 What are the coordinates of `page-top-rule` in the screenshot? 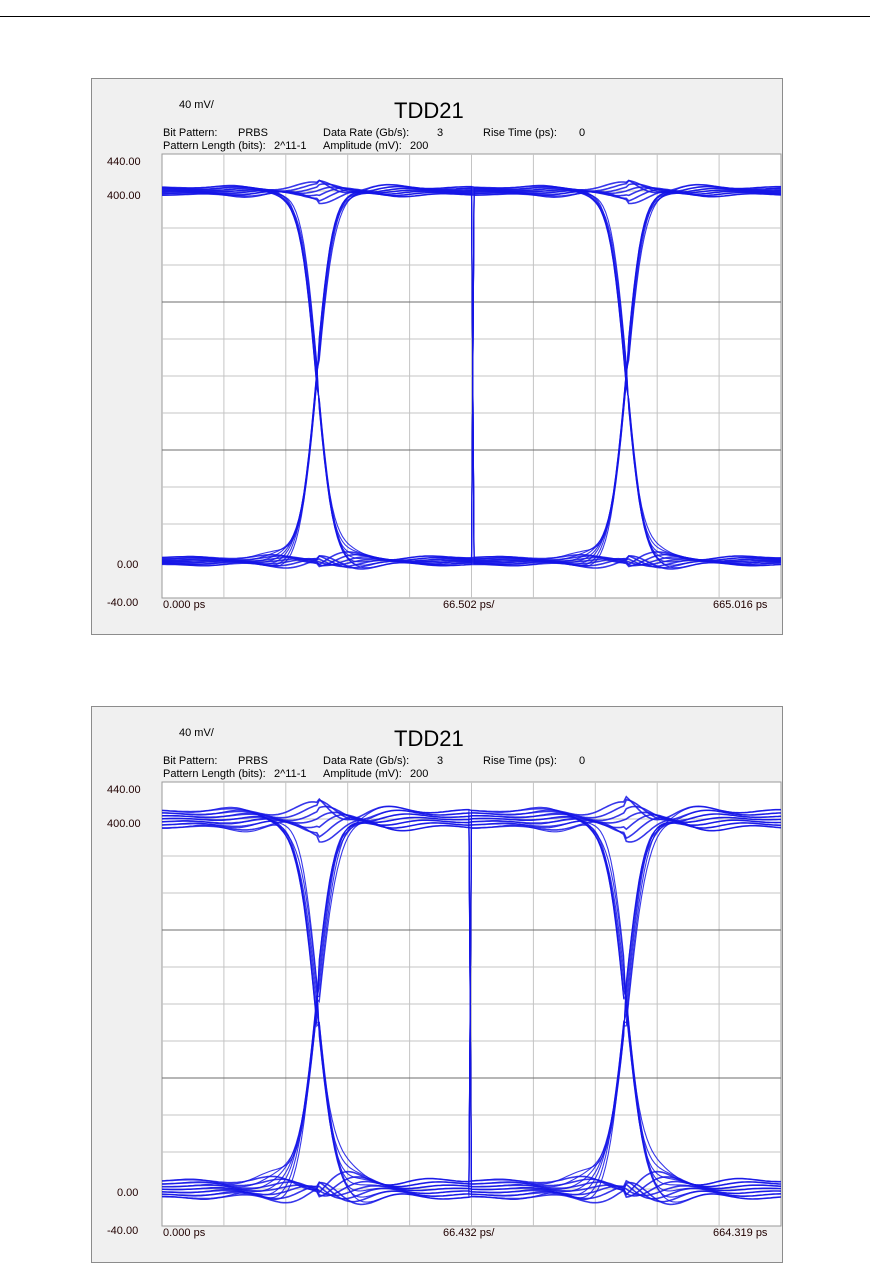 It's located at (435, 16).